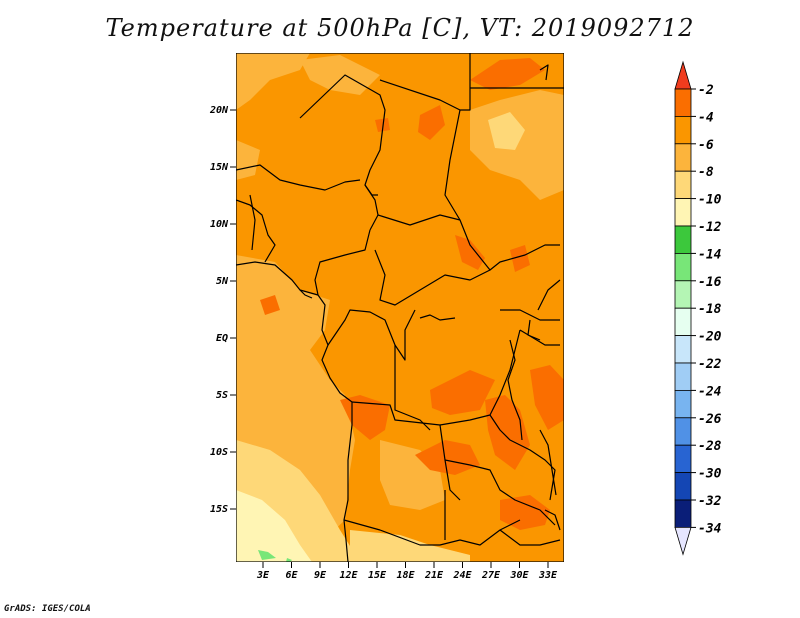 This screenshot has width=800, height=618. Describe the element at coordinates (710, 446) in the screenshot. I see `colorbar-label: -28` at that location.